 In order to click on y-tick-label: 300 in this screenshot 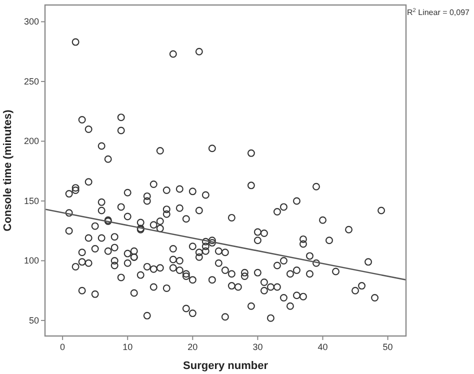, I will do `click(31, 21)`.